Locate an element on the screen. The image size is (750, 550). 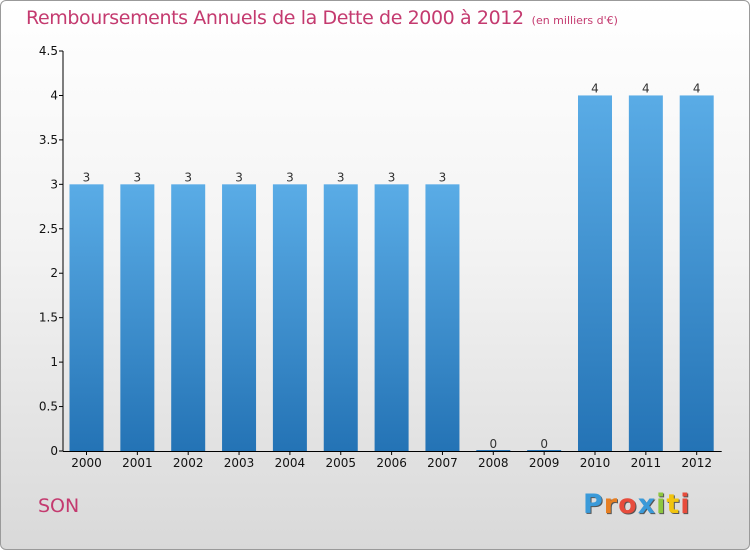
bar-2003 is located at coordinates (239, 318).